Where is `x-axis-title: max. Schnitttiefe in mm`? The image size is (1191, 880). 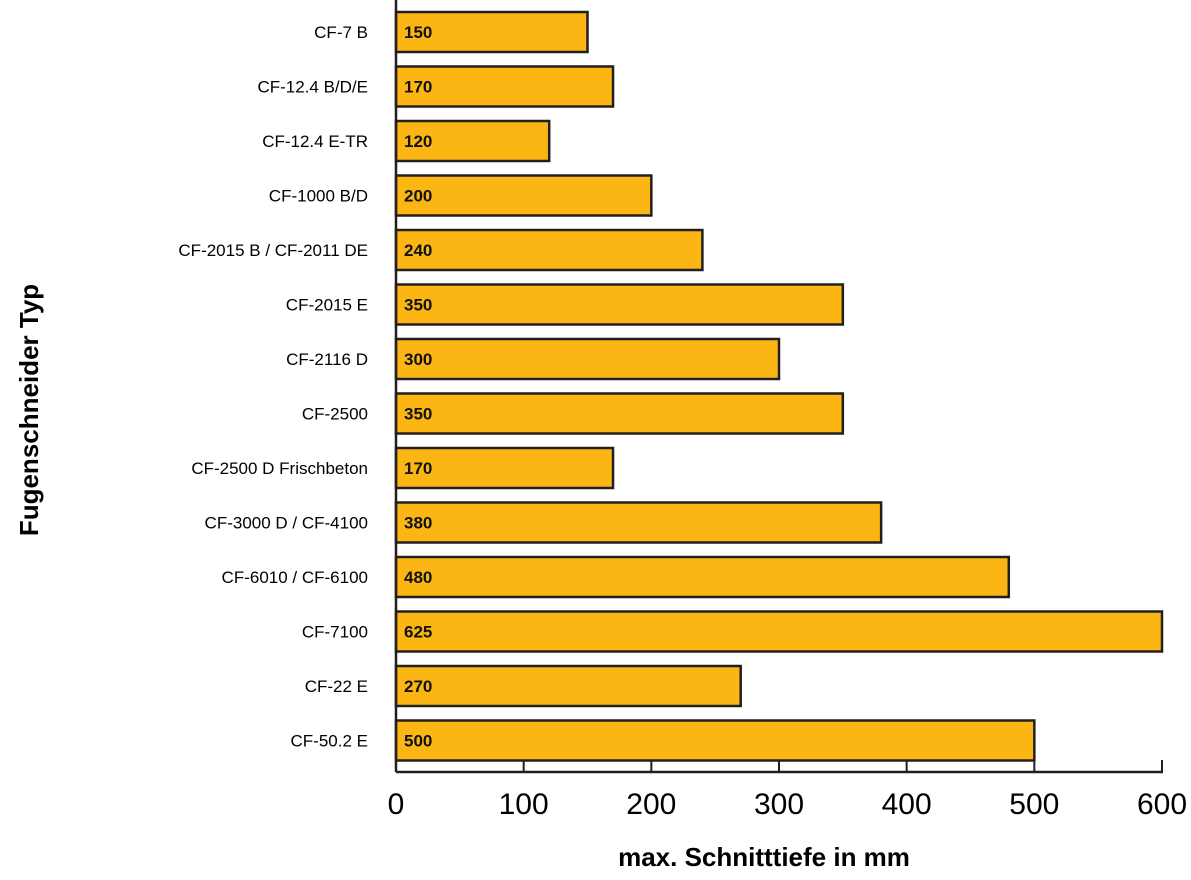 x-axis-title: max. Schnitttiefe in mm is located at coordinates (764, 857).